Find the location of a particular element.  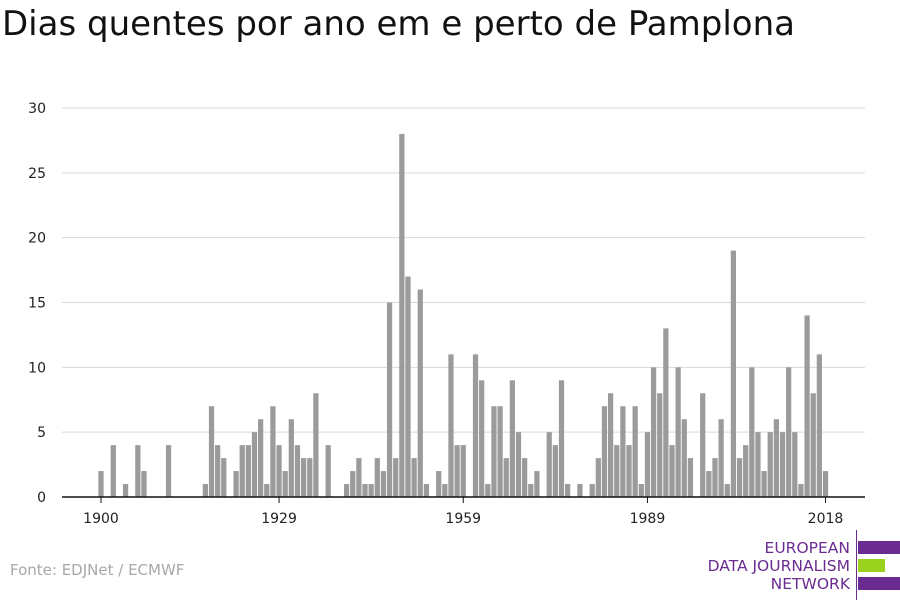

bar-1900 is located at coordinates (101, 484).